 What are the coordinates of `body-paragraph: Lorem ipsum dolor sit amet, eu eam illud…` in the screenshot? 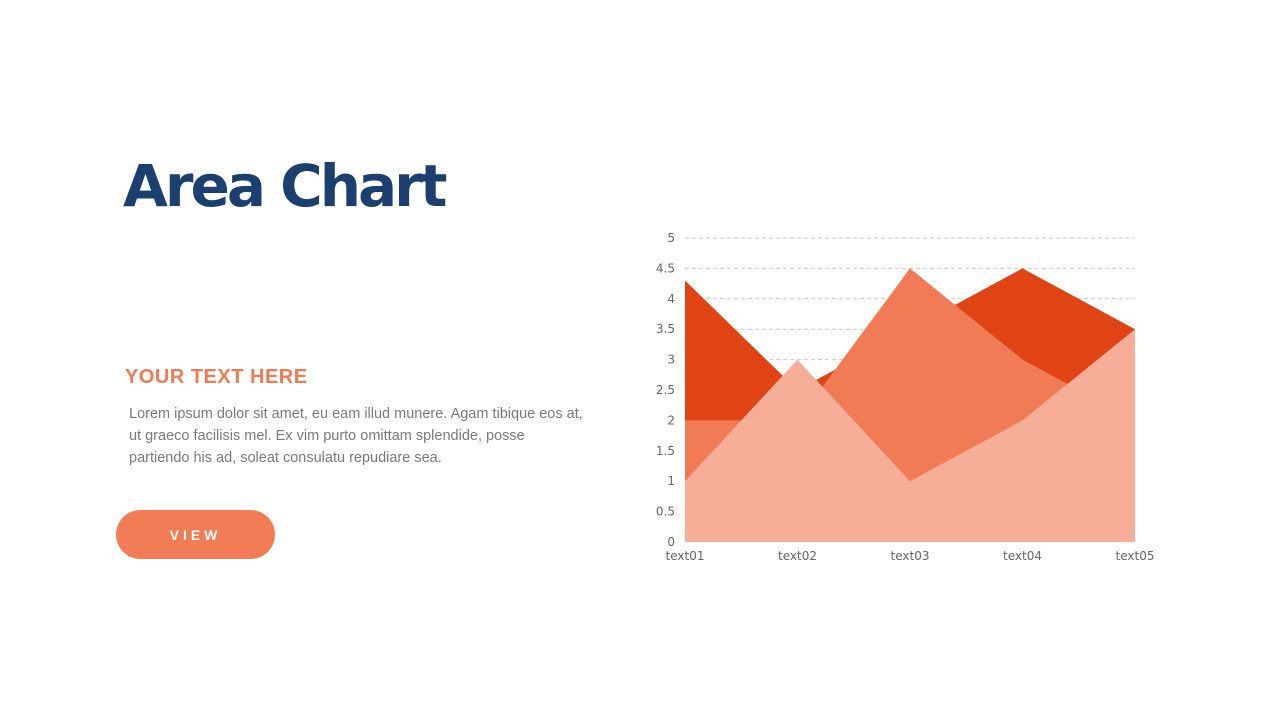 It's located at (356, 436).